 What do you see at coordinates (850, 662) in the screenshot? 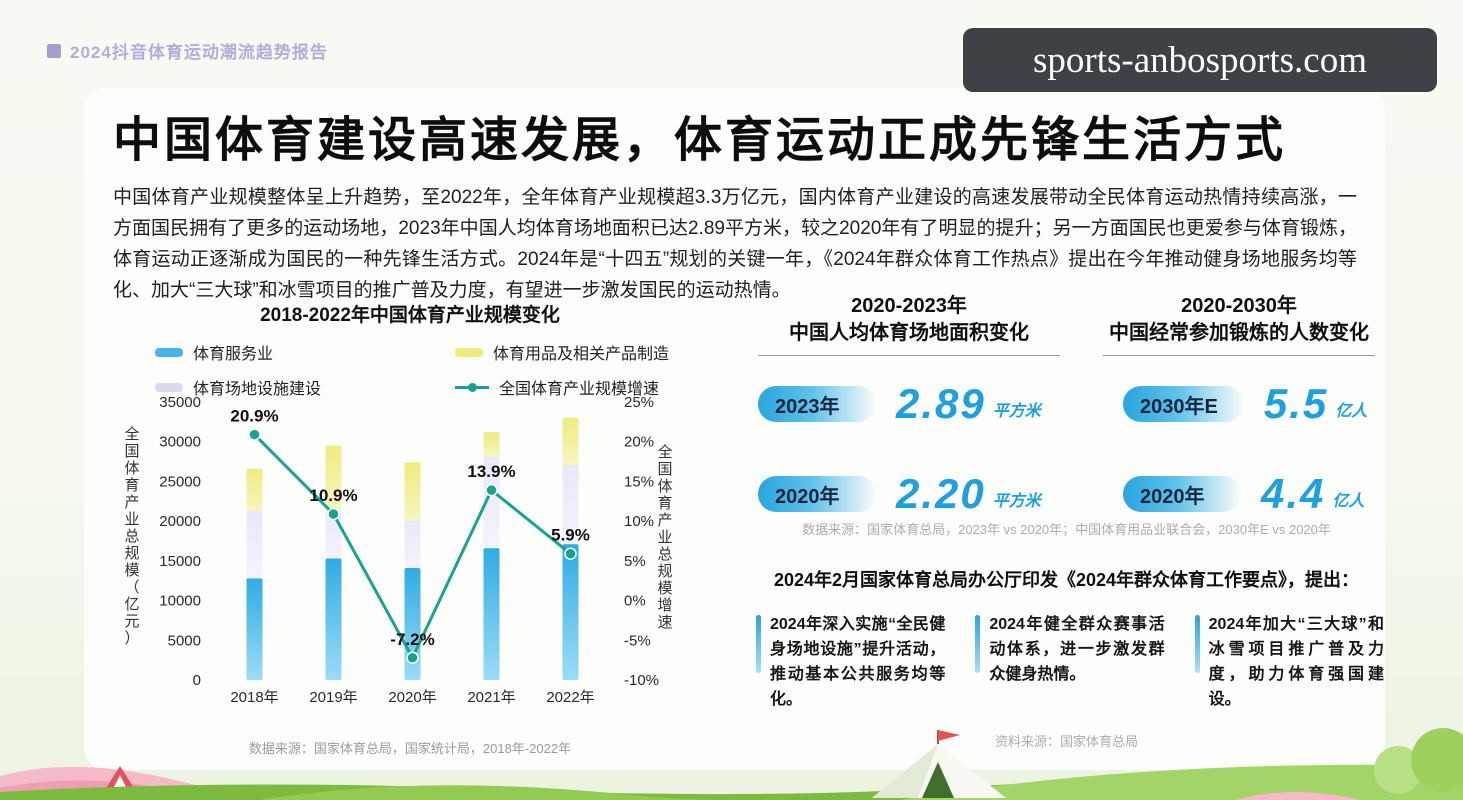
I see `policy-item-1: 2024年深入实施“全民健身场地设施”提升活动，推动基本公共服务均等化。` at bounding box center [850, 662].